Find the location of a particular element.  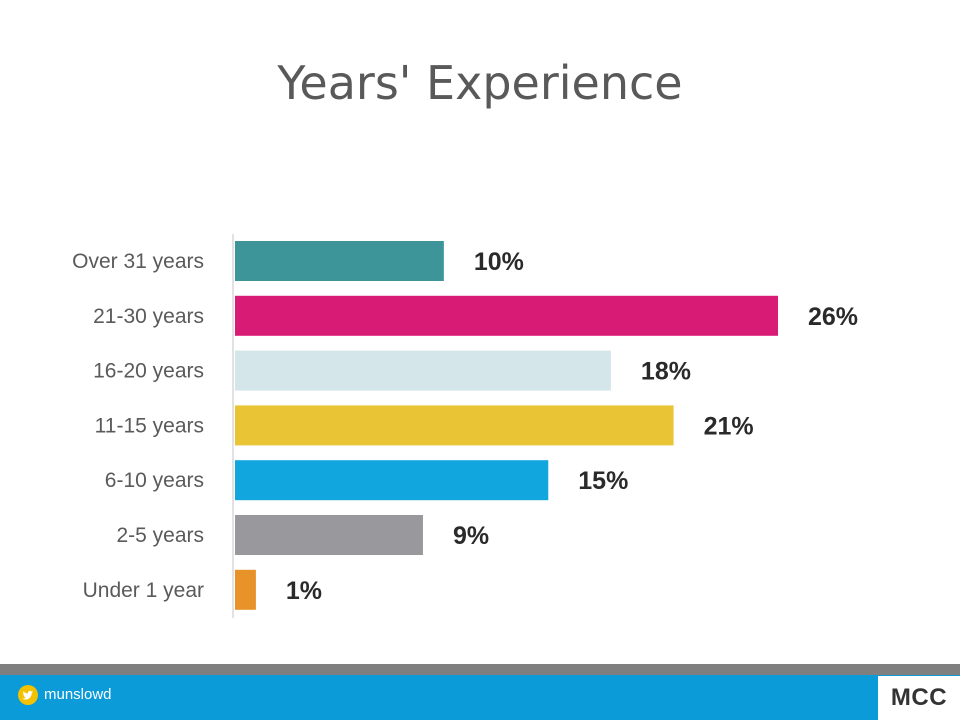

value-label: 10% is located at coordinates (499, 262).